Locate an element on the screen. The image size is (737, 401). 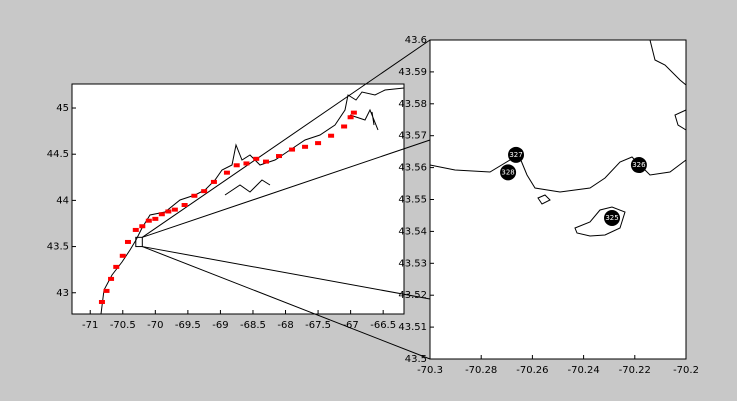
y-tick-label: 43.6 is located at coordinates (416, 40).